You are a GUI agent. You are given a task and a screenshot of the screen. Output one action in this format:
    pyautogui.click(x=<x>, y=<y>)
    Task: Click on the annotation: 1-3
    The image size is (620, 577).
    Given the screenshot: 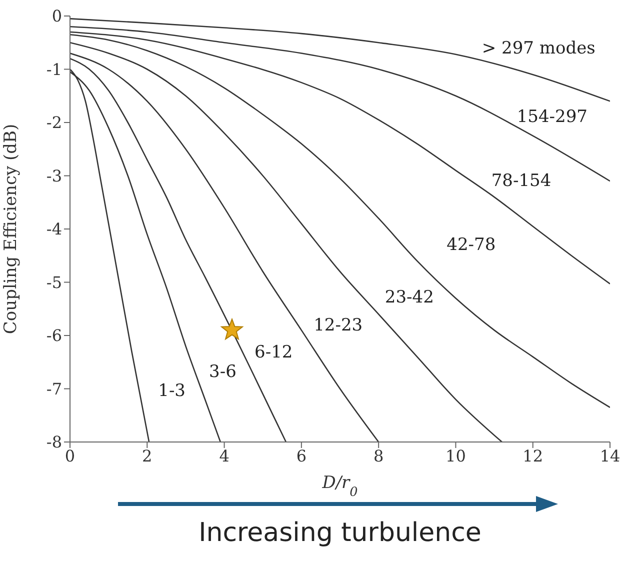 What is the action you would take?
    pyautogui.click(x=172, y=390)
    